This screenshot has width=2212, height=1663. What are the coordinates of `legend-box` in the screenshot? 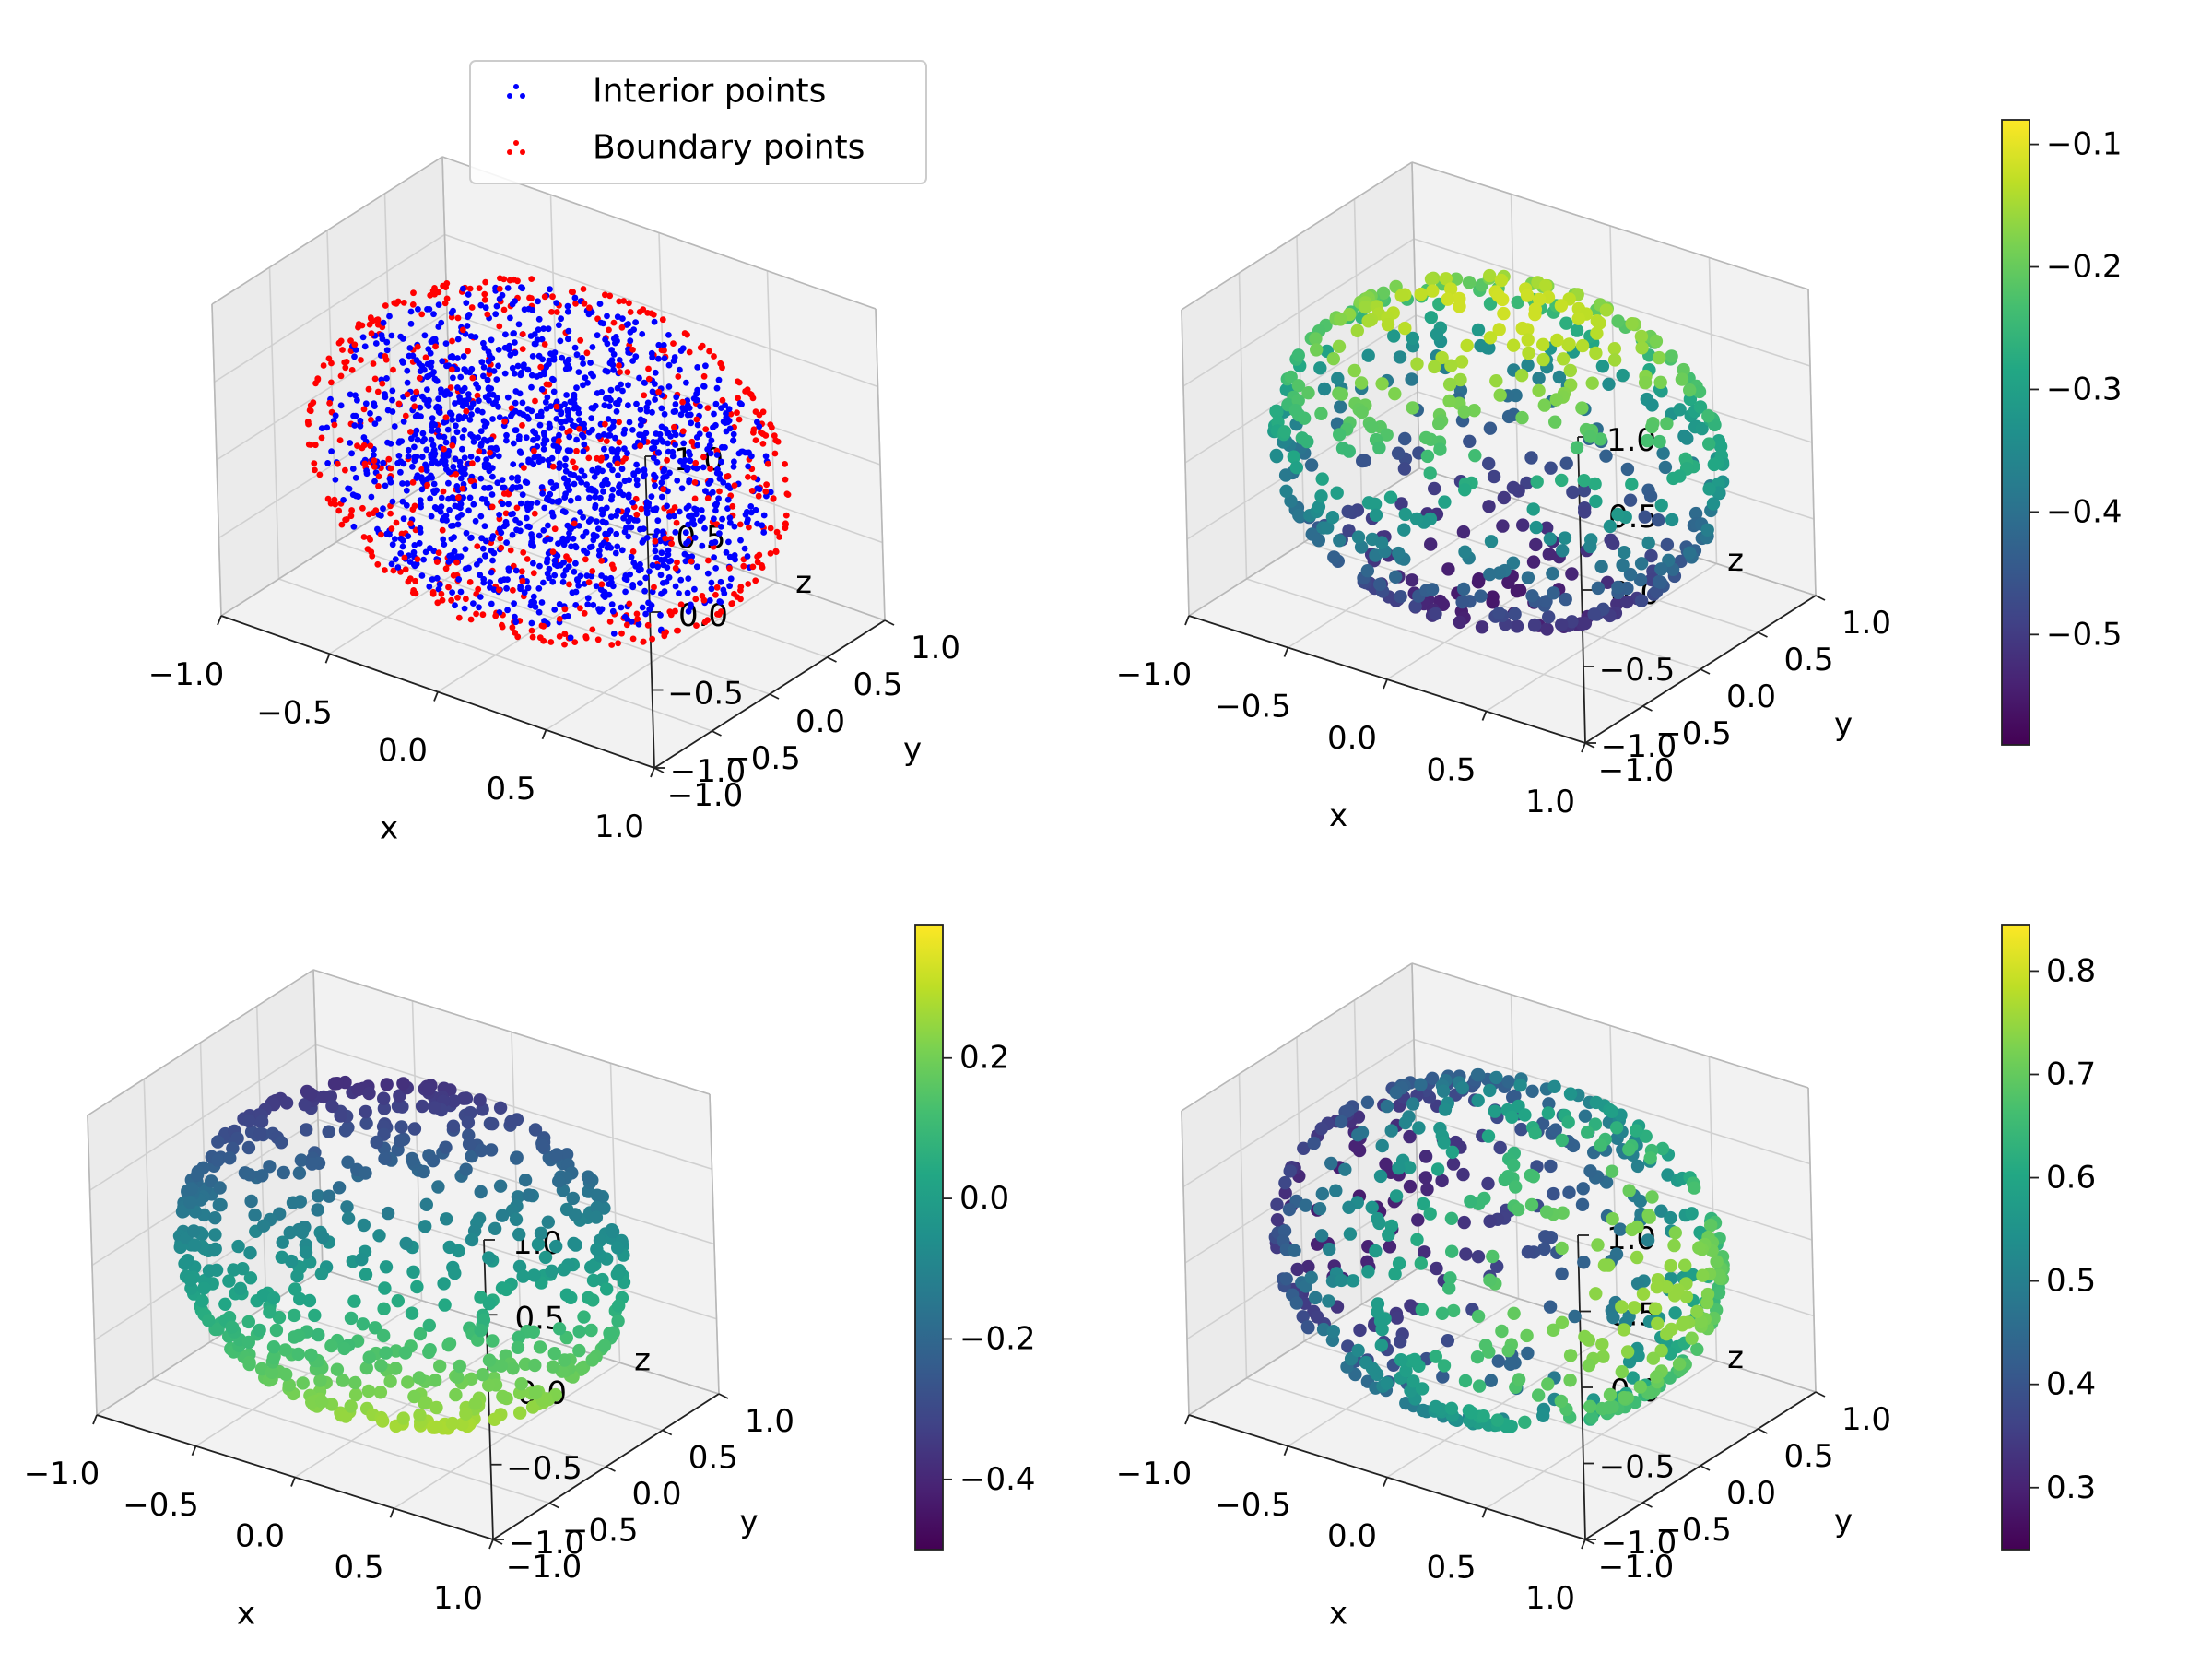 It's located at (698, 122).